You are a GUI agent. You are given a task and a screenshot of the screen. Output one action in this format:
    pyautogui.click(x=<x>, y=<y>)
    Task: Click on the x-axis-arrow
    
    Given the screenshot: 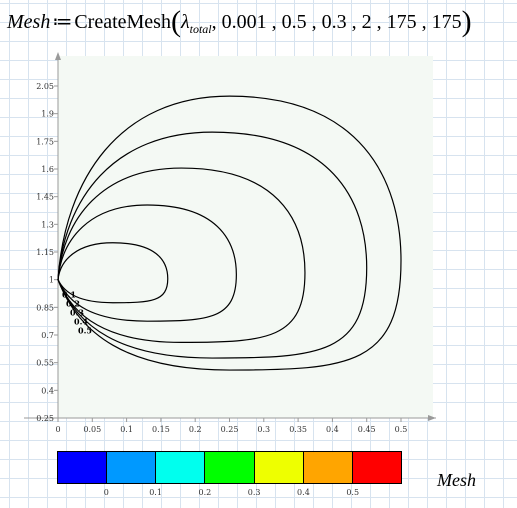 What is the action you would take?
    pyautogui.click(x=432, y=418)
    